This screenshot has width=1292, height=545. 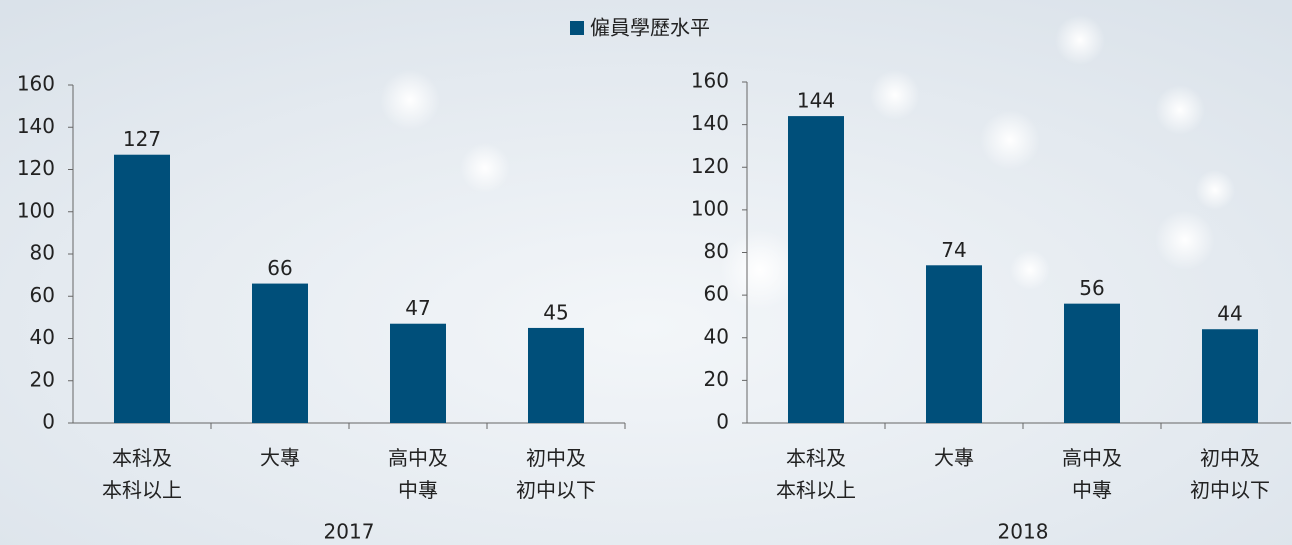 What do you see at coordinates (142, 139) in the screenshot?
I see `value-label: 127` at bounding box center [142, 139].